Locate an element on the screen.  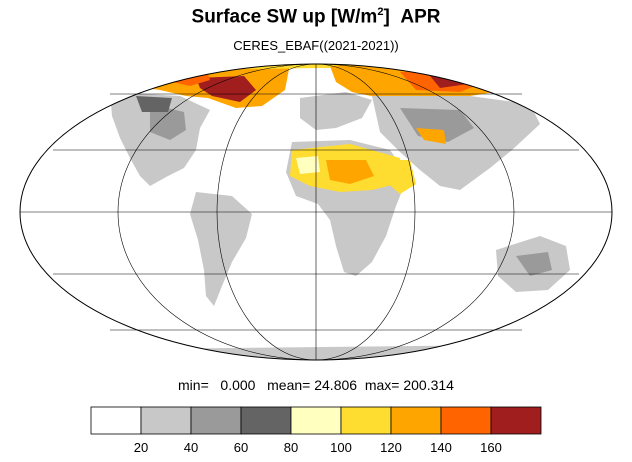
north-america is located at coordinates (160, 139).